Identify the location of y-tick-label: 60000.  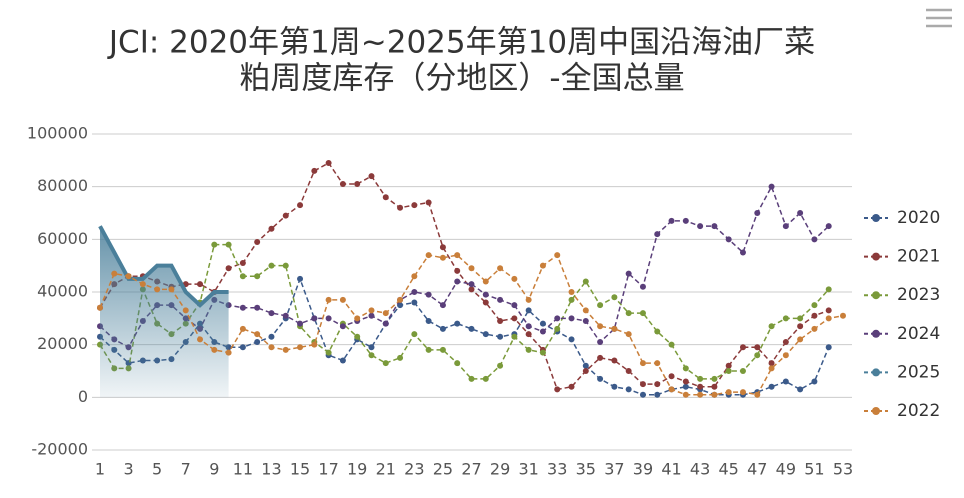
(62, 238).